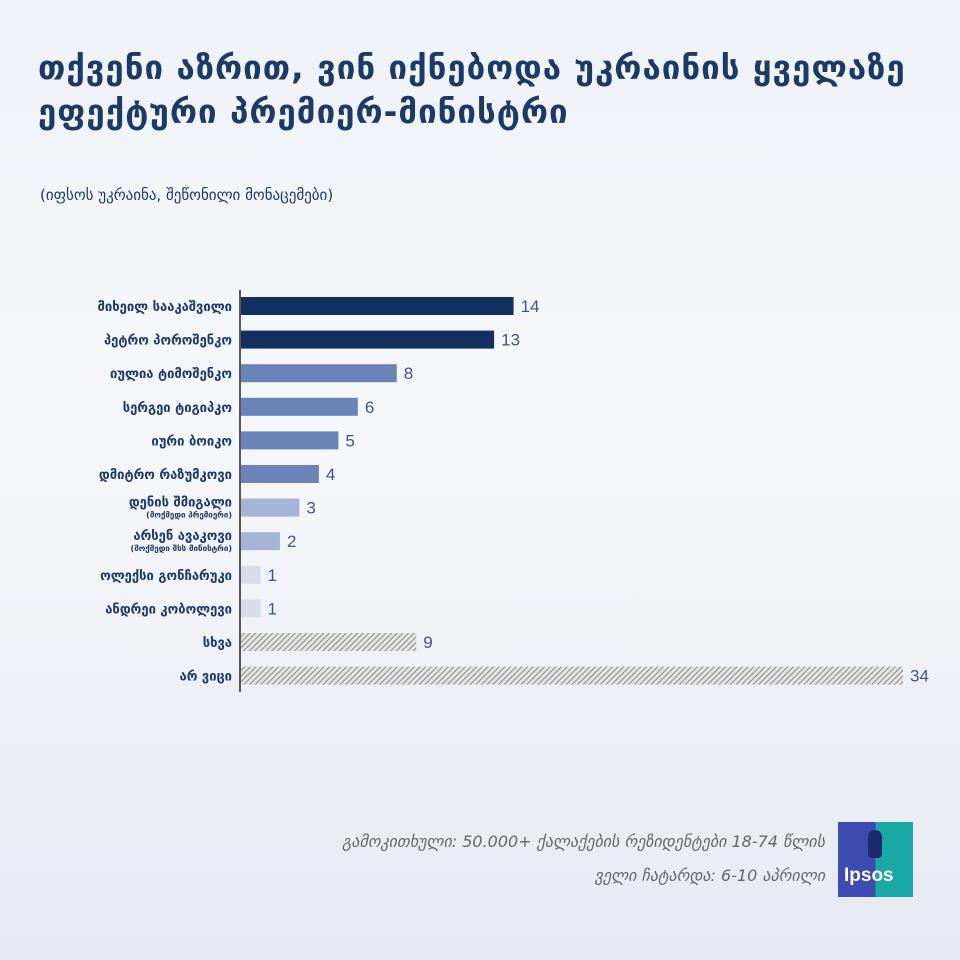 The width and height of the screenshot is (960, 960). What do you see at coordinates (310, 508) in the screenshot?
I see `data-label: 3` at bounding box center [310, 508].